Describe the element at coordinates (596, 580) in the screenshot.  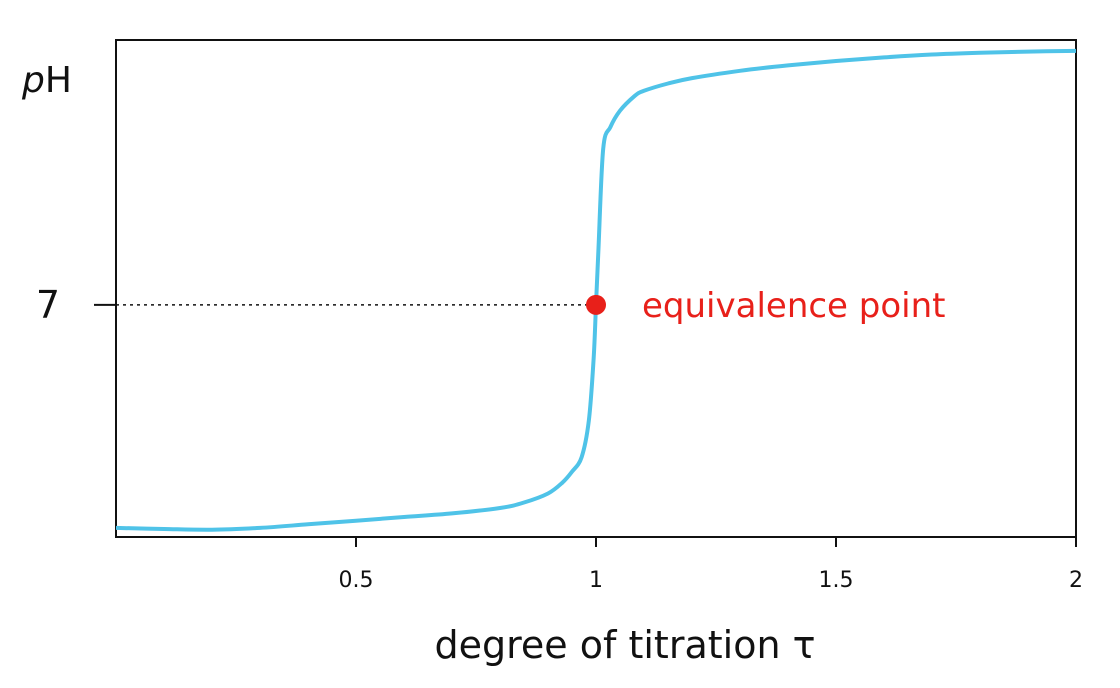
I see `x-tick-label-1: 1` at that location.